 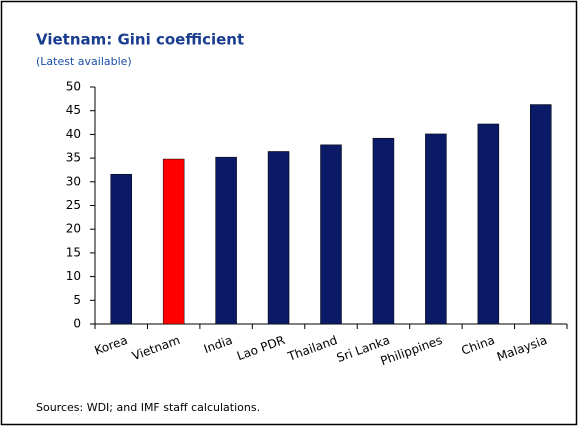 I want to click on y-tick-label: 45, so click(x=73, y=110).